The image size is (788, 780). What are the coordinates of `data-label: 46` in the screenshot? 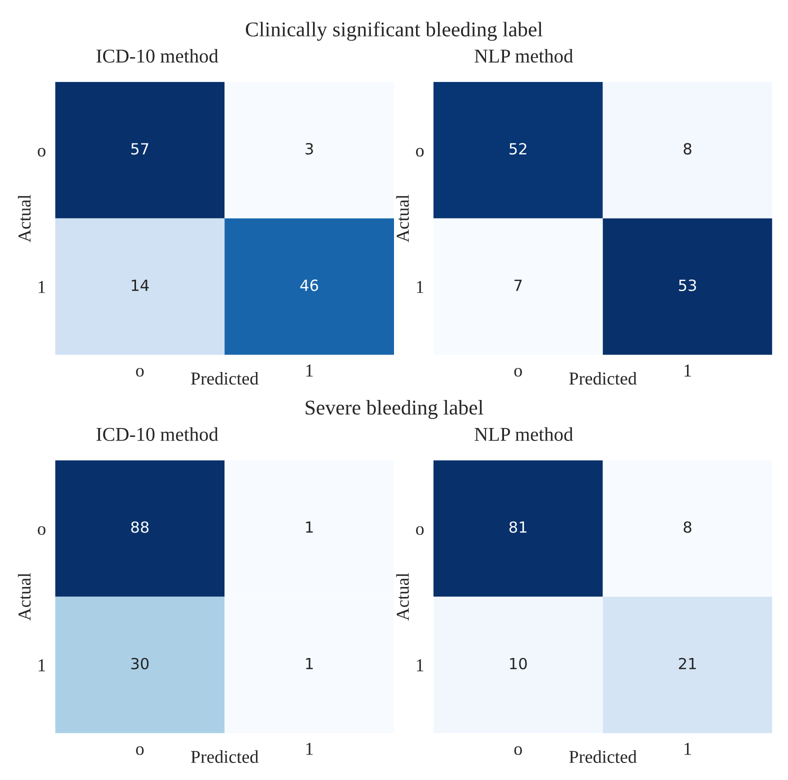 It's located at (309, 286).